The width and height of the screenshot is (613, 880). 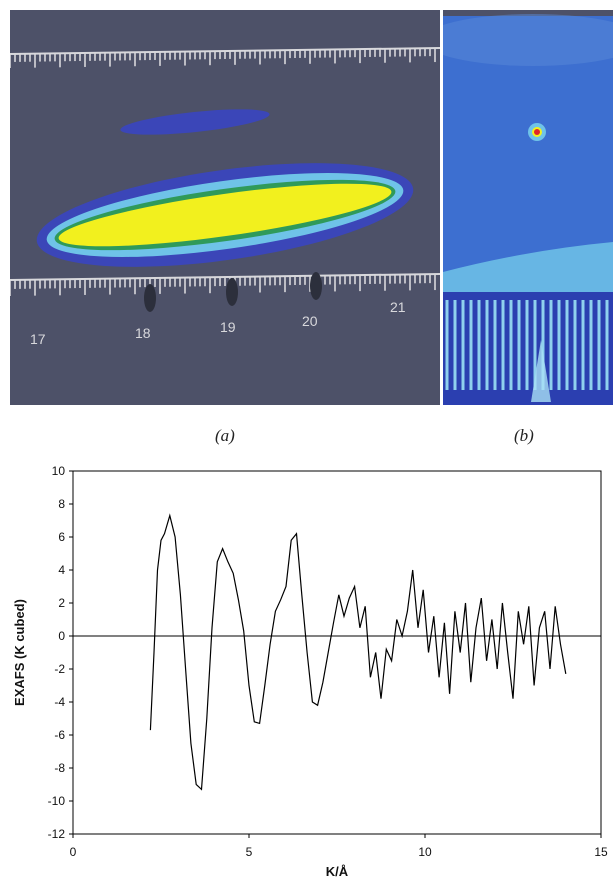 I want to click on diffraction-image, so click(x=518, y=207).